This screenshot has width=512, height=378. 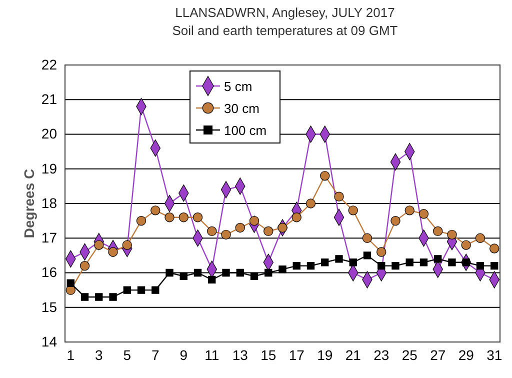 I want to click on x-tick-label: 3, so click(x=99, y=354).